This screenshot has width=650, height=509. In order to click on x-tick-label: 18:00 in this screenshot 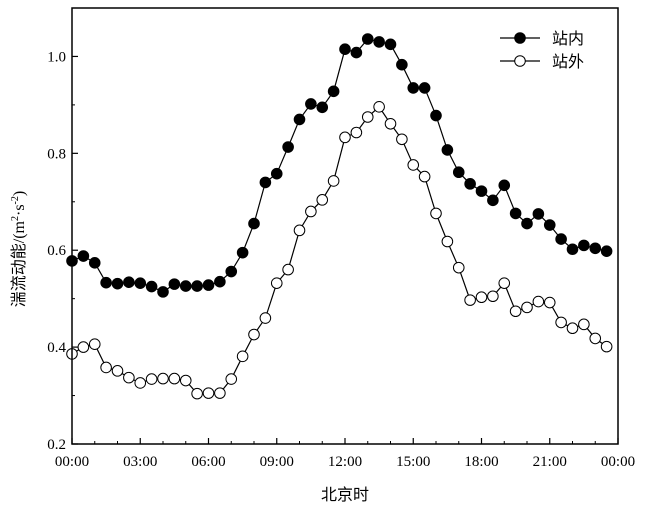, I will do `click(481, 462)`.